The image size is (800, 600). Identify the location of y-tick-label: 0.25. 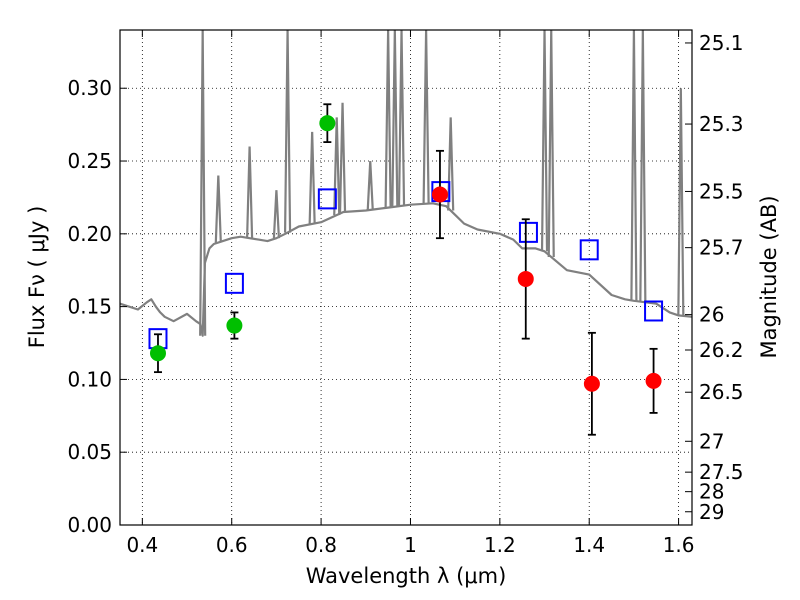
(89, 161).